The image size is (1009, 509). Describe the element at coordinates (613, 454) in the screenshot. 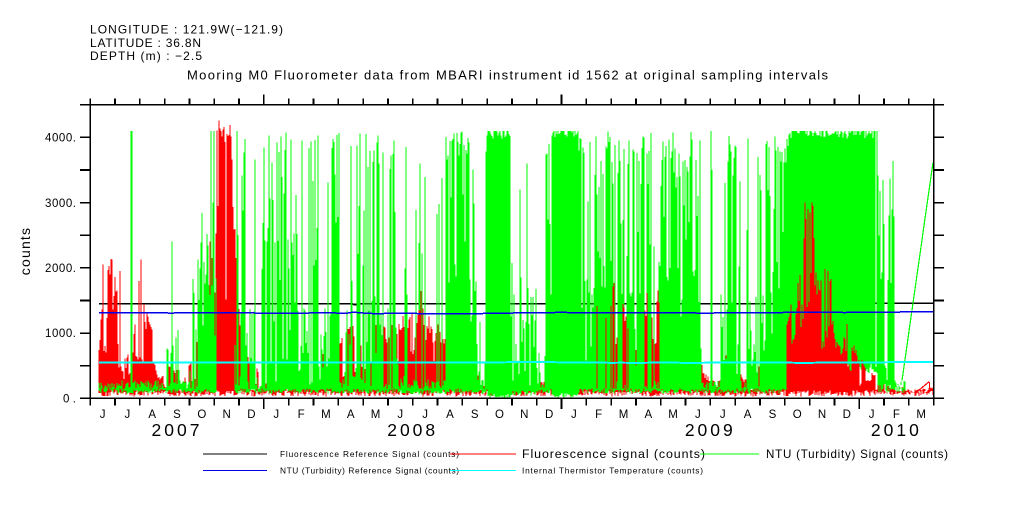

I see `svg-text: Fluorescence signal (counts)` at that location.